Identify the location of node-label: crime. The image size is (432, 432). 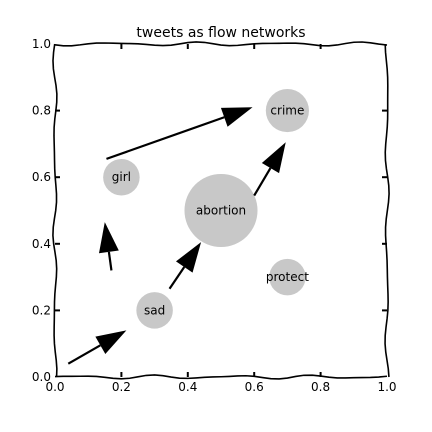
(287, 111).